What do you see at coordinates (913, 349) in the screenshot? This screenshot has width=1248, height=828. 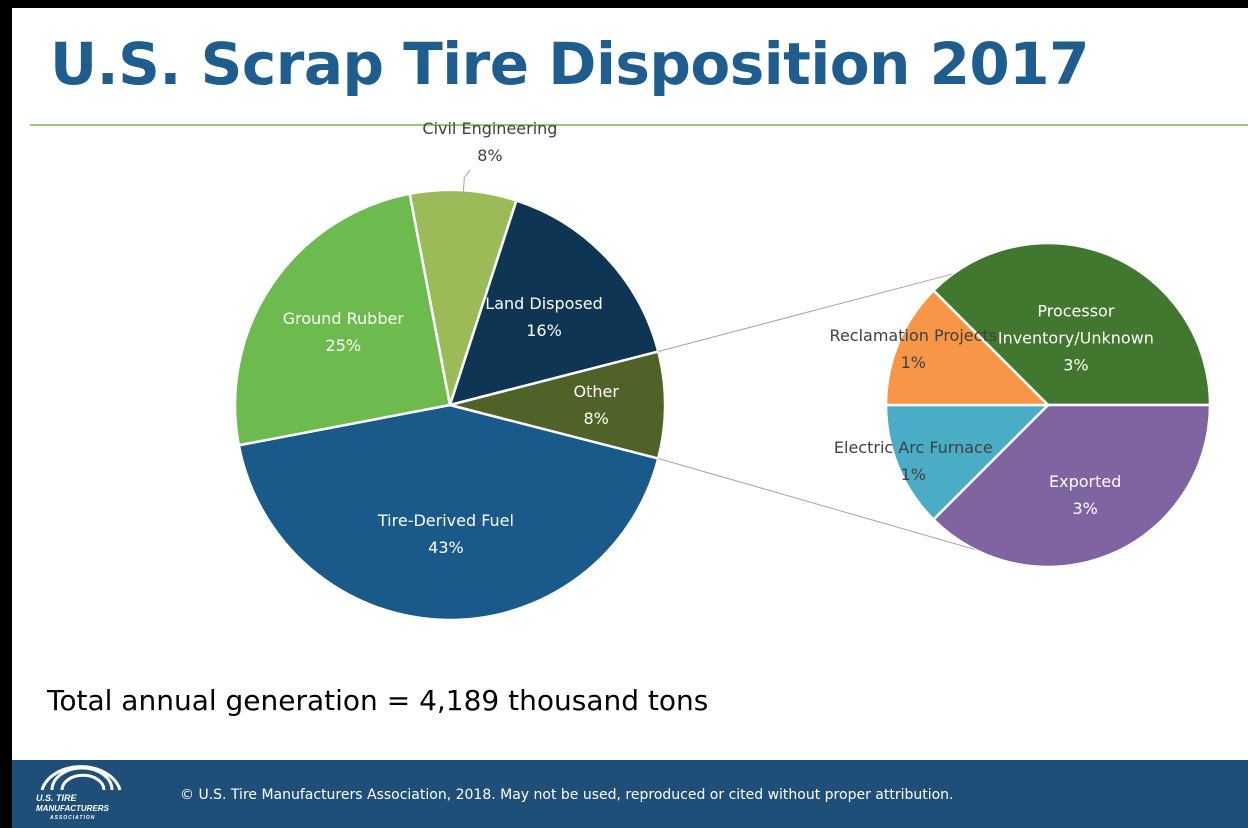 I see `slice-label: Reclamation Projects 1%` at bounding box center [913, 349].